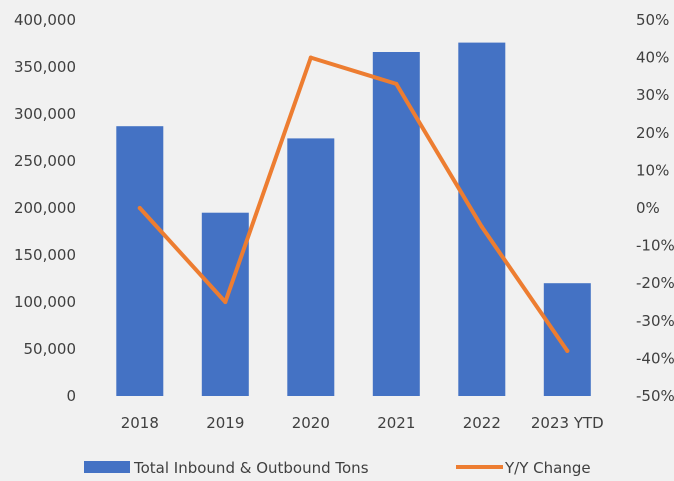  Describe the element at coordinates (50, 349) in the screenshot. I see `left-tick-label: 50,000` at that location.